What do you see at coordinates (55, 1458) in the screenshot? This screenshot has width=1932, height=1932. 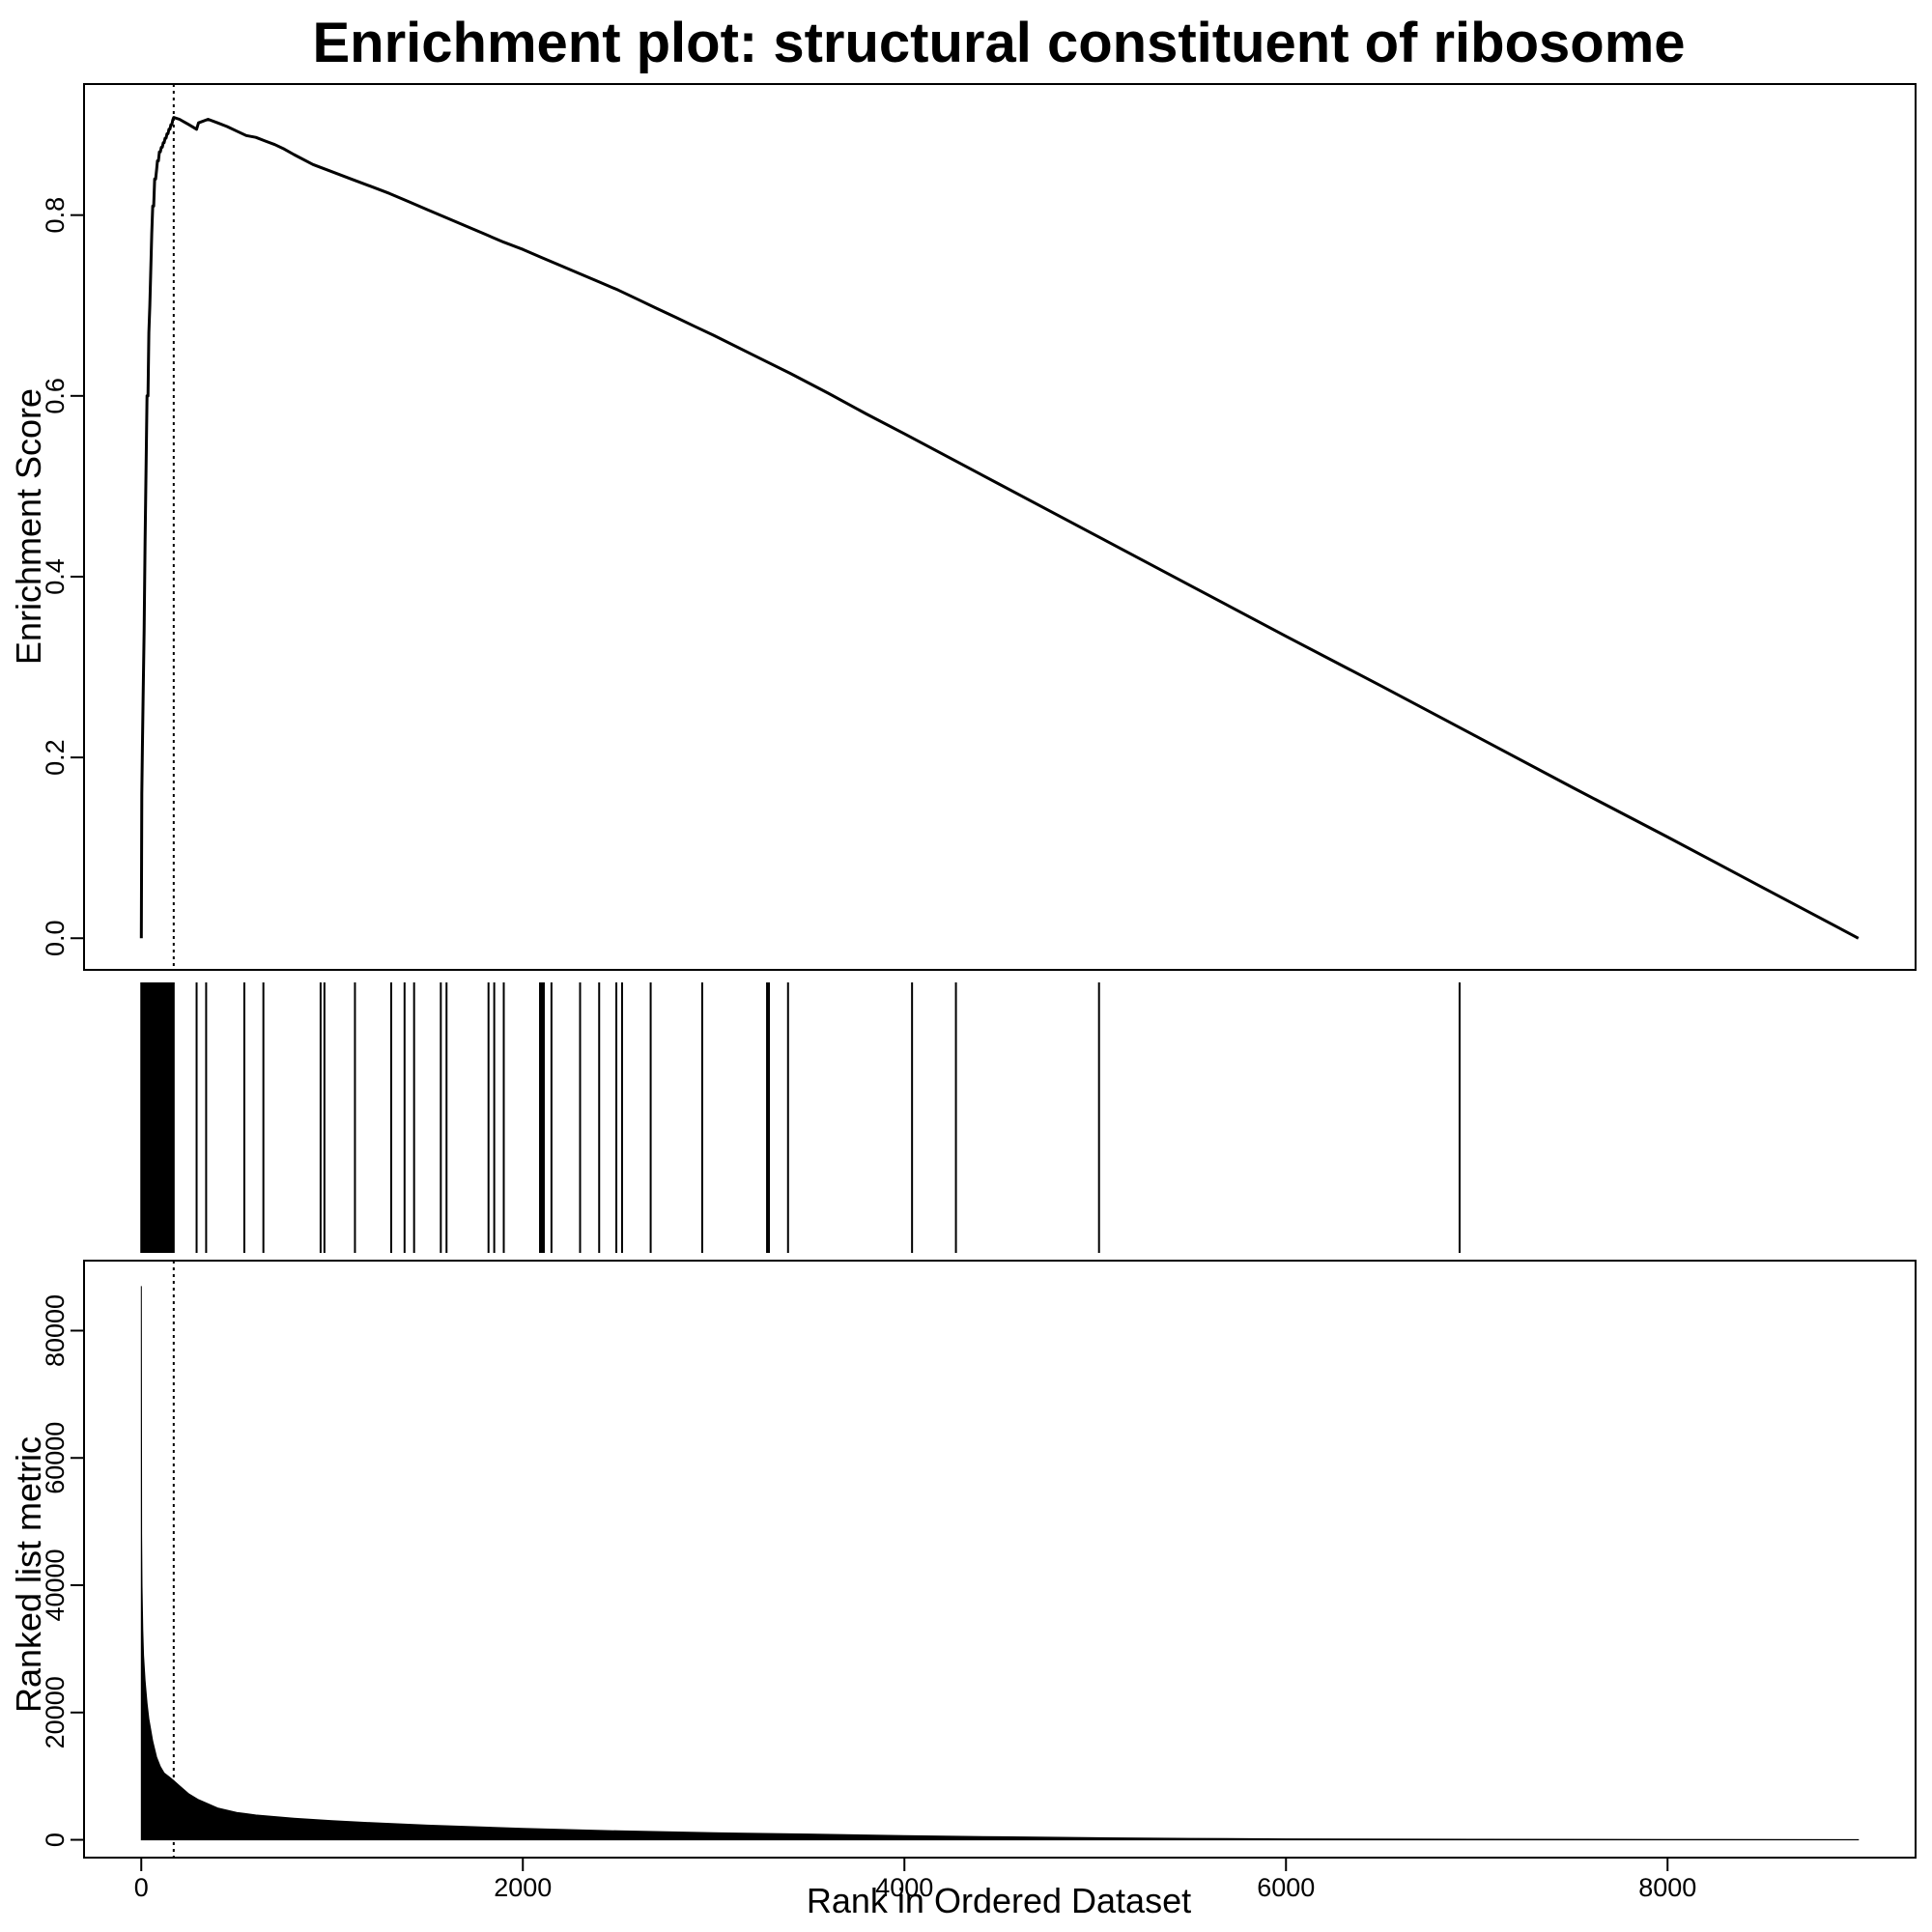 I see `y-tick-label: 60000` at bounding box center [55, 1458].